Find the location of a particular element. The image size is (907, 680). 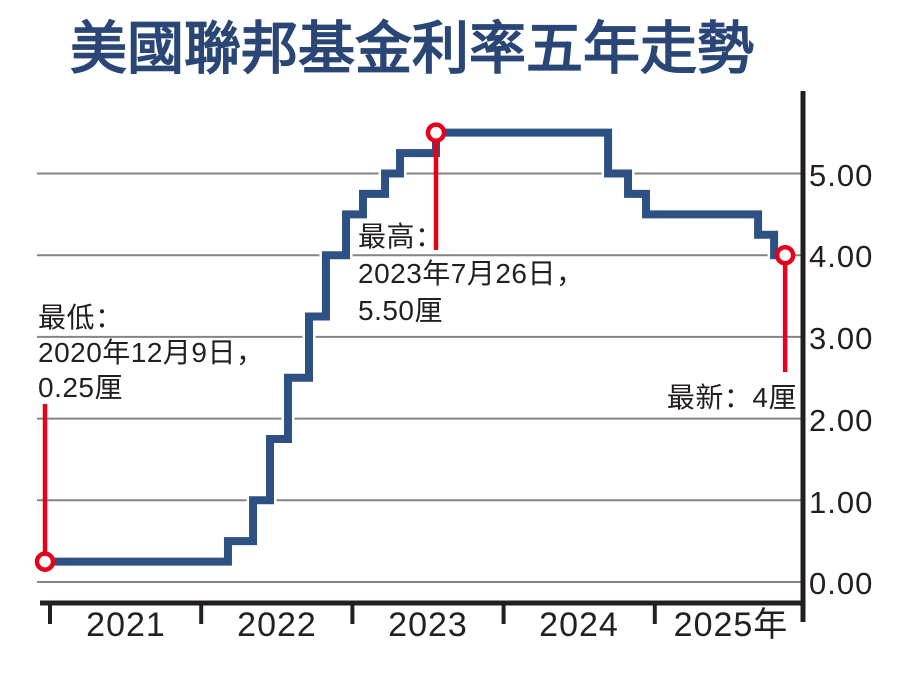

x-tick-label-2024: 2024 is located at coordinates (579, 625).